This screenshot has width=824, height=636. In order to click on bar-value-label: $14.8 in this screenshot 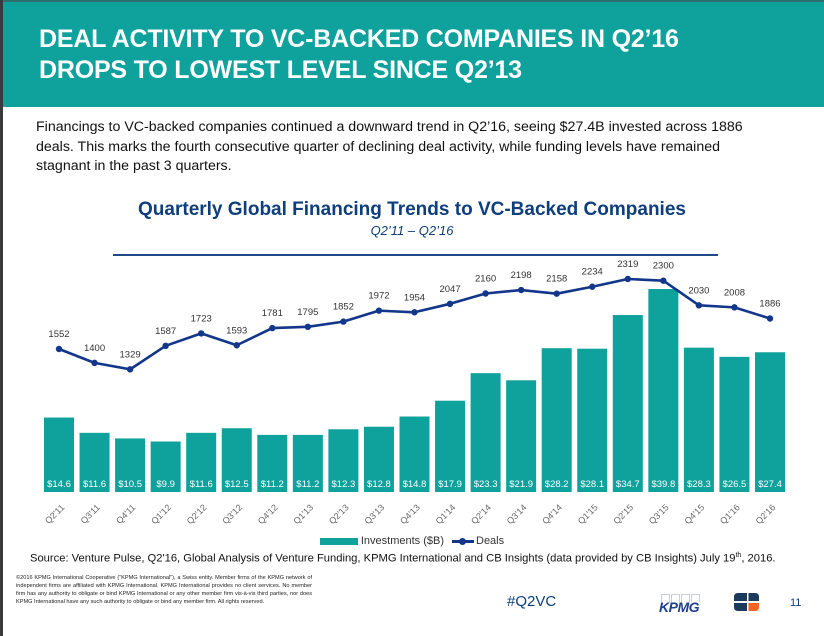, I will do `click(415, 484)`.